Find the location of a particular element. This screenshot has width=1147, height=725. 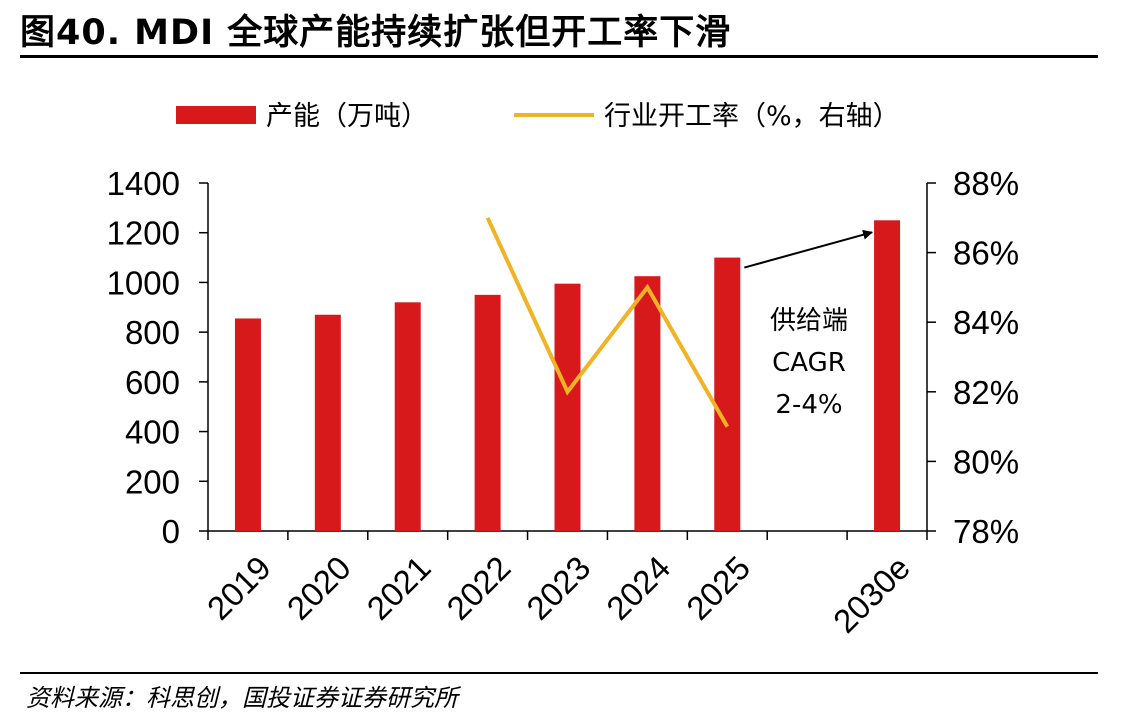

y-right-tick-label: 80% is located at coordinates (986, 461).